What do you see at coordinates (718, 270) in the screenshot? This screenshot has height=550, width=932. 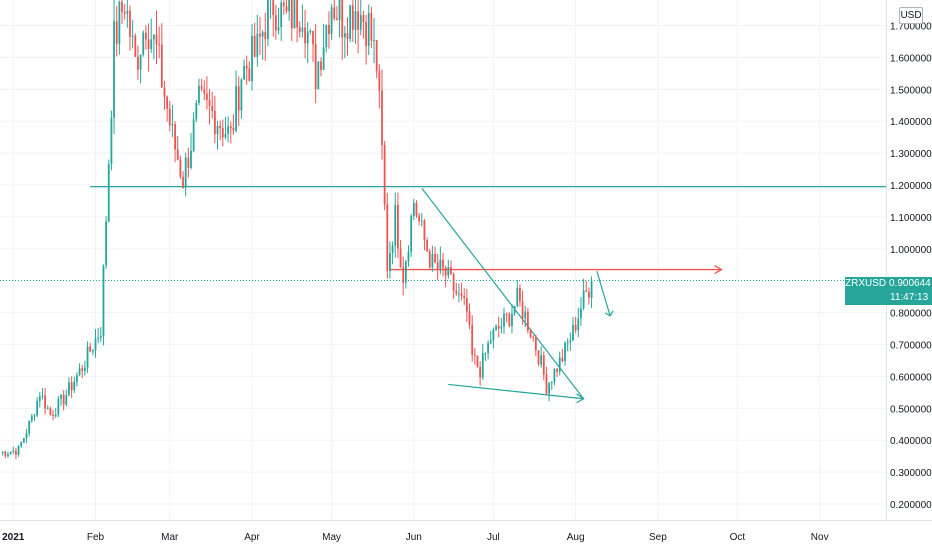 I see `red-ray-arrowhead` at bounding box center [718, 270].